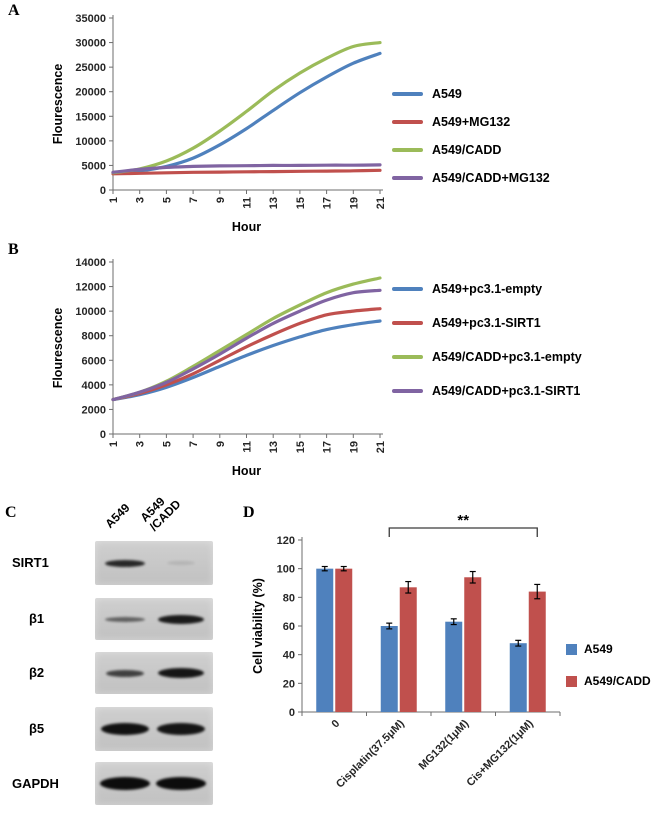 This screenshot has height=816, width=661. What do you see at coordinates (286, 541) in the screenshot?
I see `y-tick-label: 120` at bounding box center [286, 541].